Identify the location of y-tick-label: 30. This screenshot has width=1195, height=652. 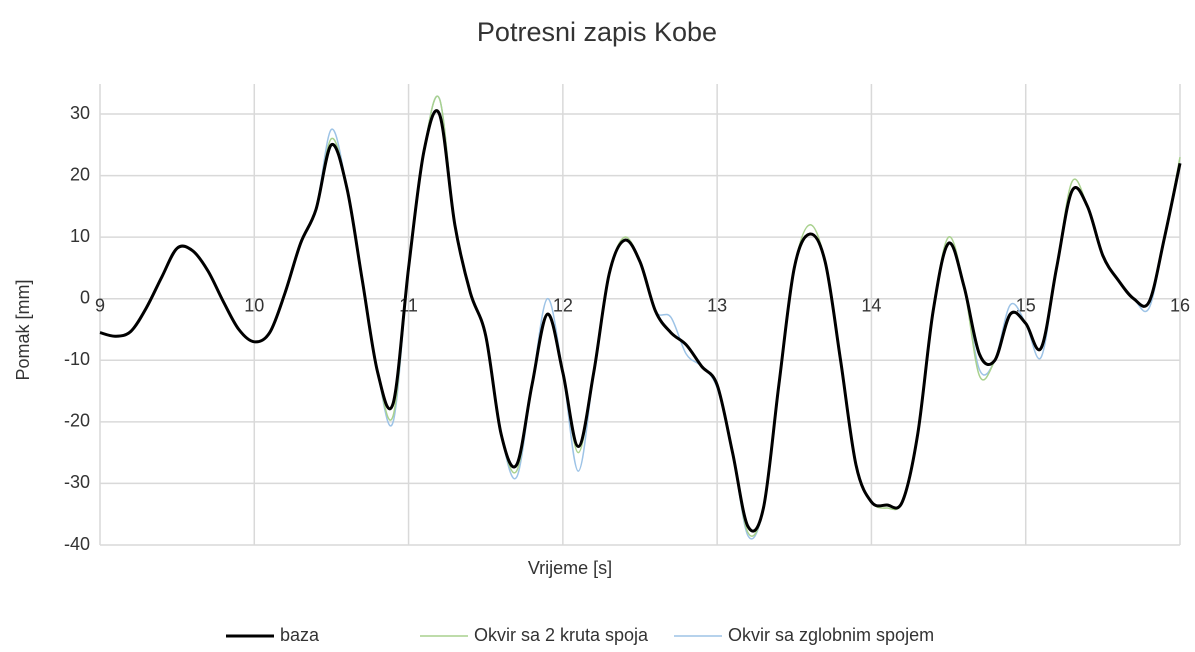
(80, 113).